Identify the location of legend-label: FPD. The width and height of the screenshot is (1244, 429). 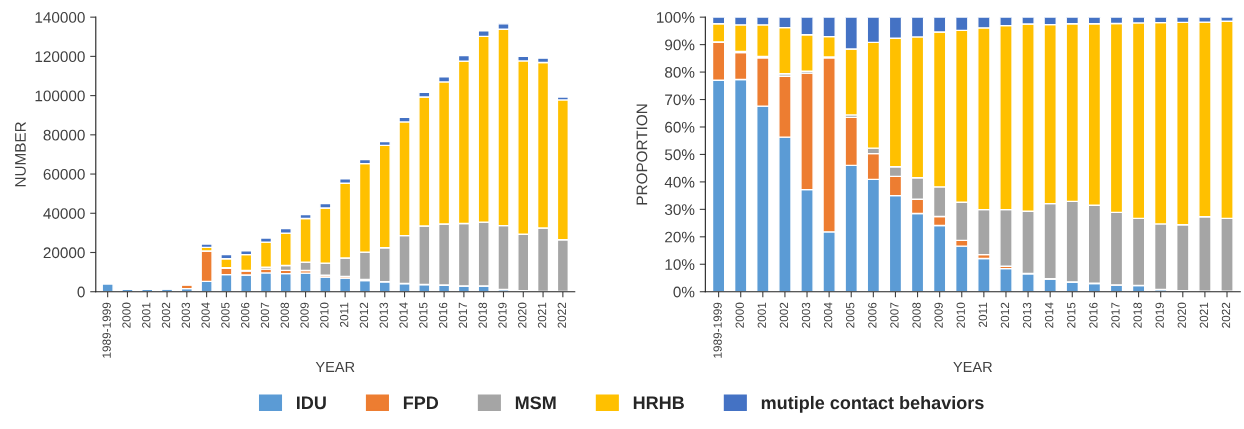
(421, 402).